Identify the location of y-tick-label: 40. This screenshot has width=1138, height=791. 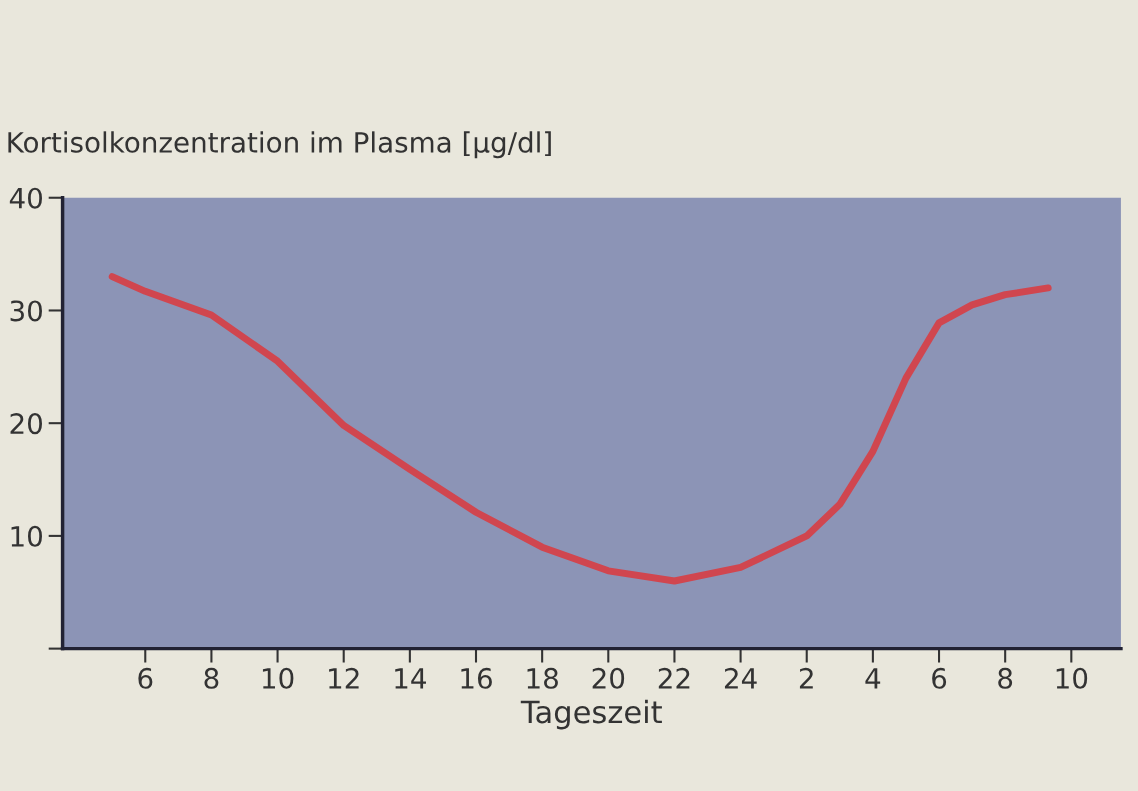
(25, 198).